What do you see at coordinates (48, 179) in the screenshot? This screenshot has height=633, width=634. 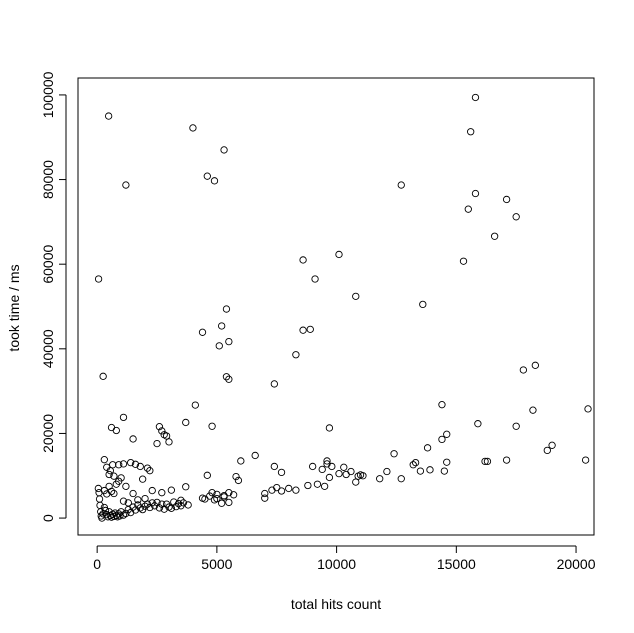 I see `y-tick-label: 80000` at bounding box center [48, 179].